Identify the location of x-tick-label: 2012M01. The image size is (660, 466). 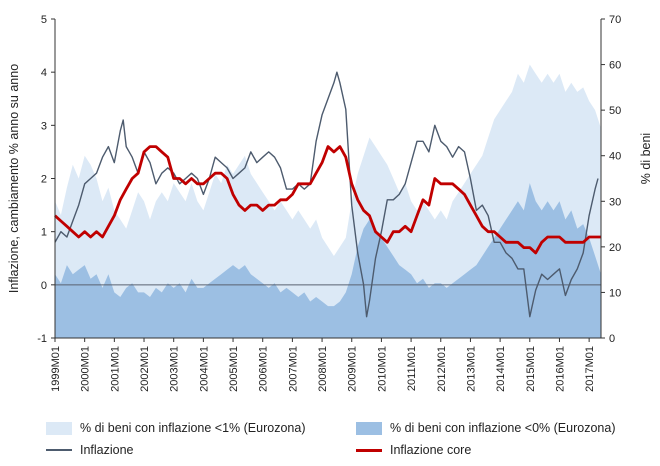
(442, 369).